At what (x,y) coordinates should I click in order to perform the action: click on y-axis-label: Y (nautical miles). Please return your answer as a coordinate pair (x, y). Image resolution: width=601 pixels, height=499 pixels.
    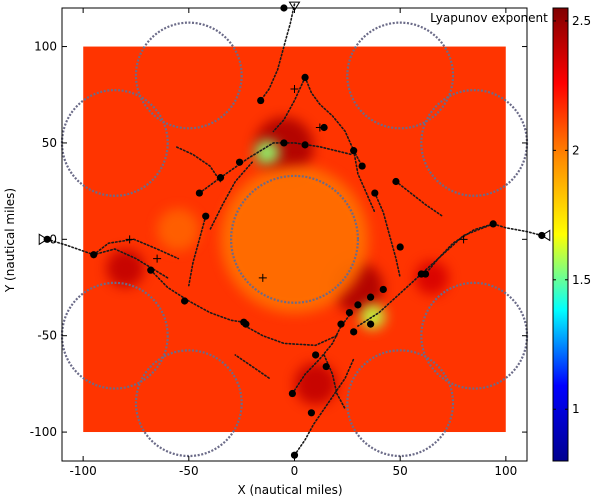
    Looking at the image, I should click on (10, 240).